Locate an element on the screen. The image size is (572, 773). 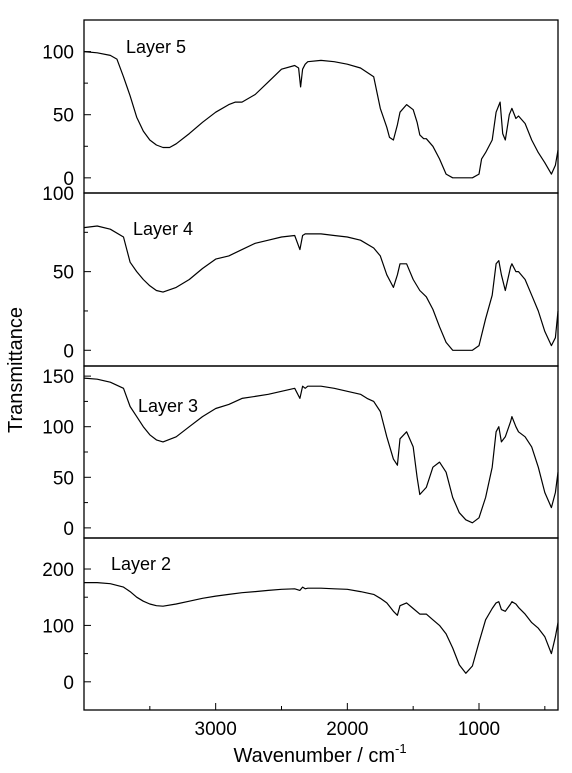
x-axis-label: Wavenumber / cm-1 is located at coordinates (319, 754).